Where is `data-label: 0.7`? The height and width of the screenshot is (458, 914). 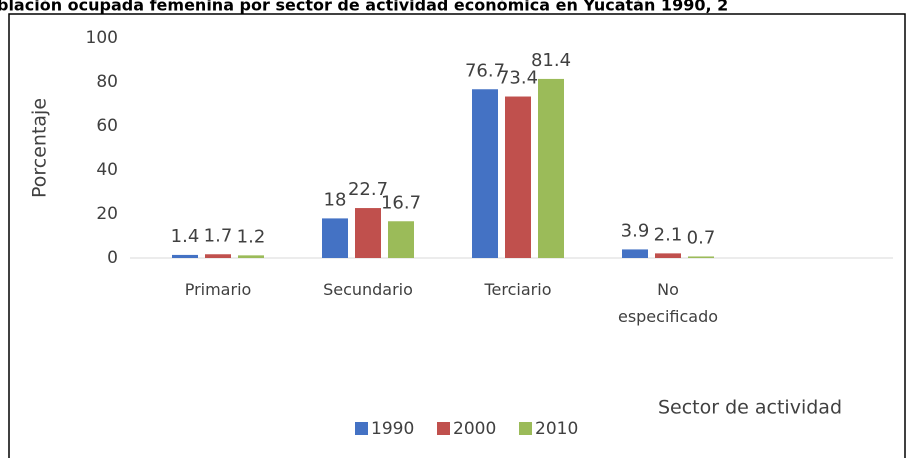
data-label: 0.7 is located at coordinates (701, 237).